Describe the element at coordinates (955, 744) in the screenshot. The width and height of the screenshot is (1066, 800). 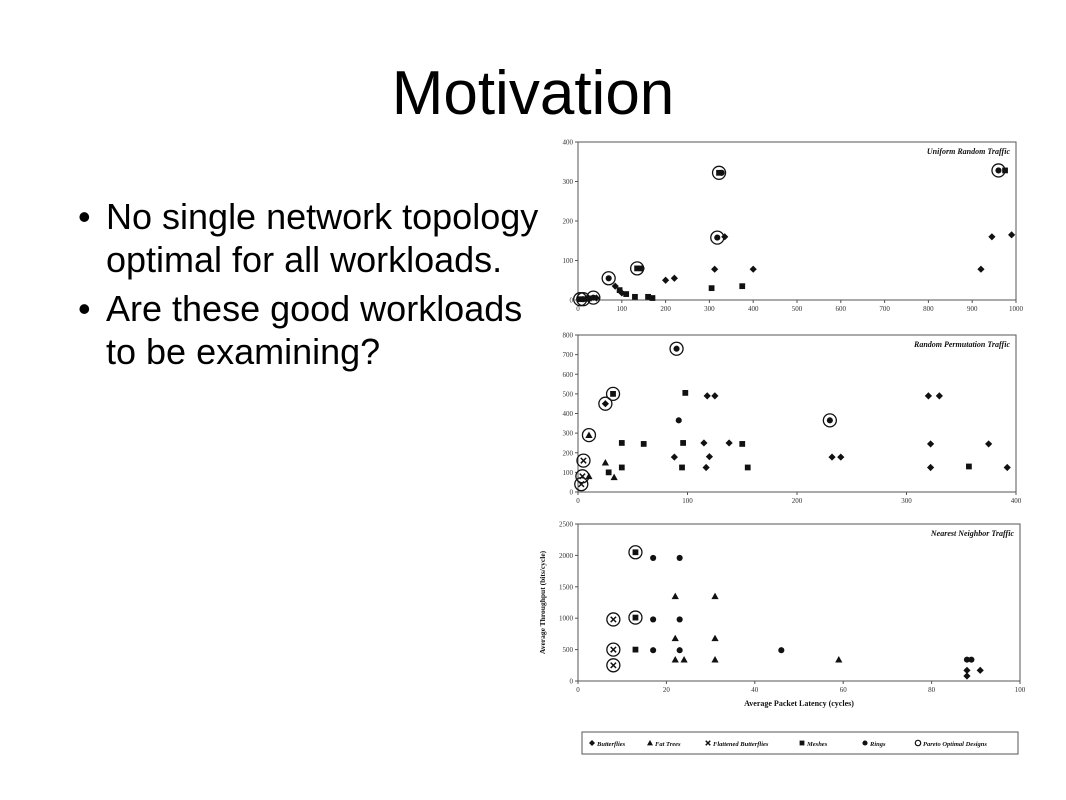
I see `legend-label: Pareto Optimal Designs` at that location.